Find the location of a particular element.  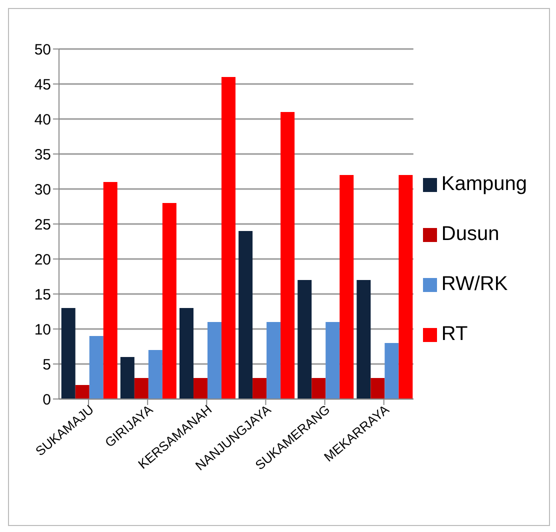

y-tick-label: 5 is located at coordinates (46, 365).